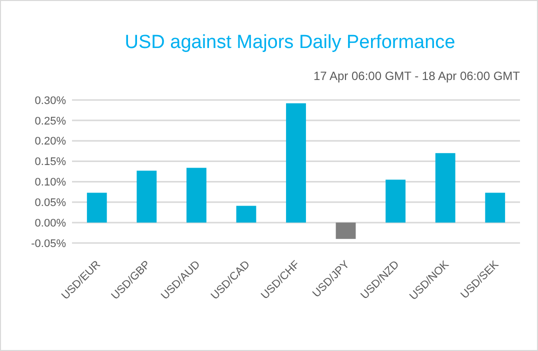 This screenshot has height=351, width=538. What do you see at coordinates (50, 202) in the screenshot?
I see `y-tick-label: 0.05%` at bounding box center [50, 202].